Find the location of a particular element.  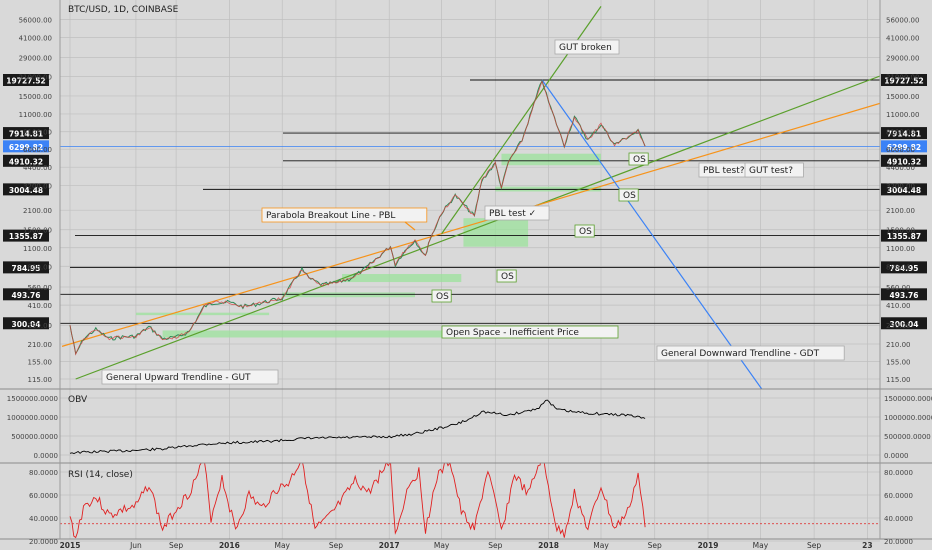

annotation-label: GUT test? is located at coordinates (771, 171).